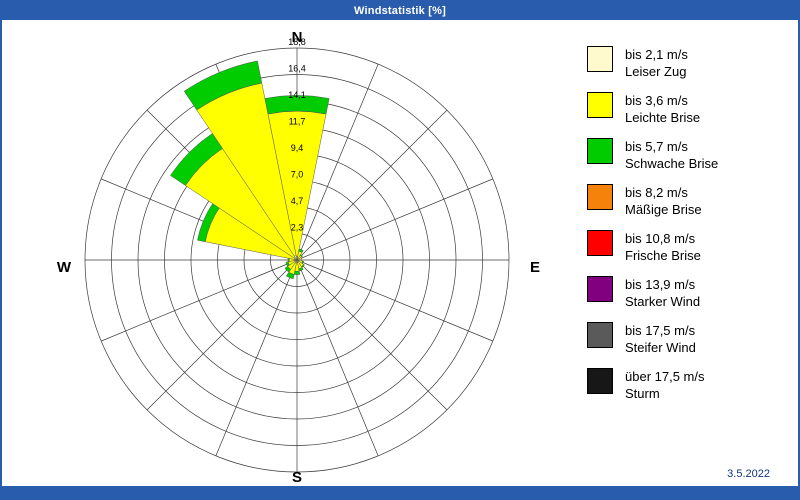 The width and height of the screenshot is (800, 500). What do you see at coordinates (671, 155) in the screenshot?
I see `legend-label: bis 5,7 m/s Schwache Brise` at bounding box center [671, 155].